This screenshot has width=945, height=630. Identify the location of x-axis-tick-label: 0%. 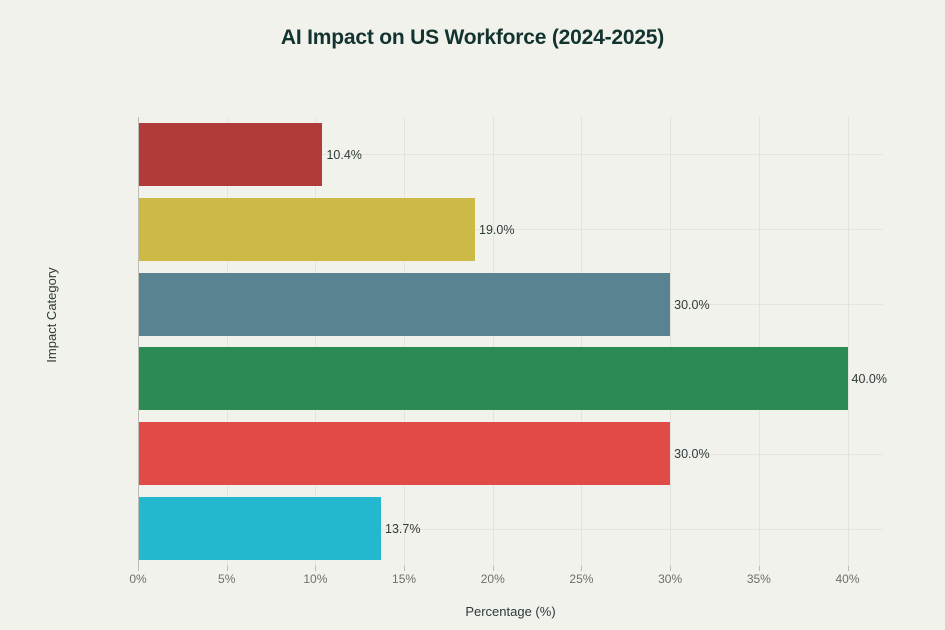
(138, 579).